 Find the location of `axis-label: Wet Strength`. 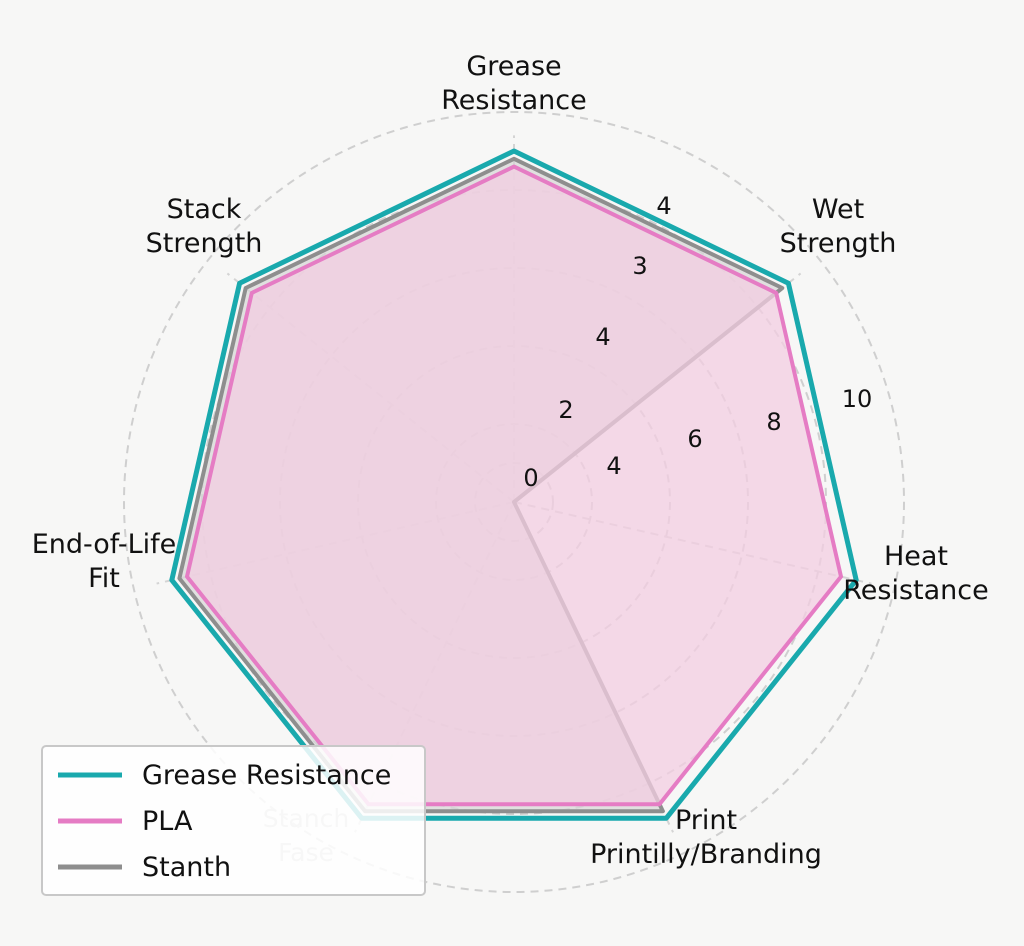

axis-label: Wet Strength is located at coordinates (838, 226).